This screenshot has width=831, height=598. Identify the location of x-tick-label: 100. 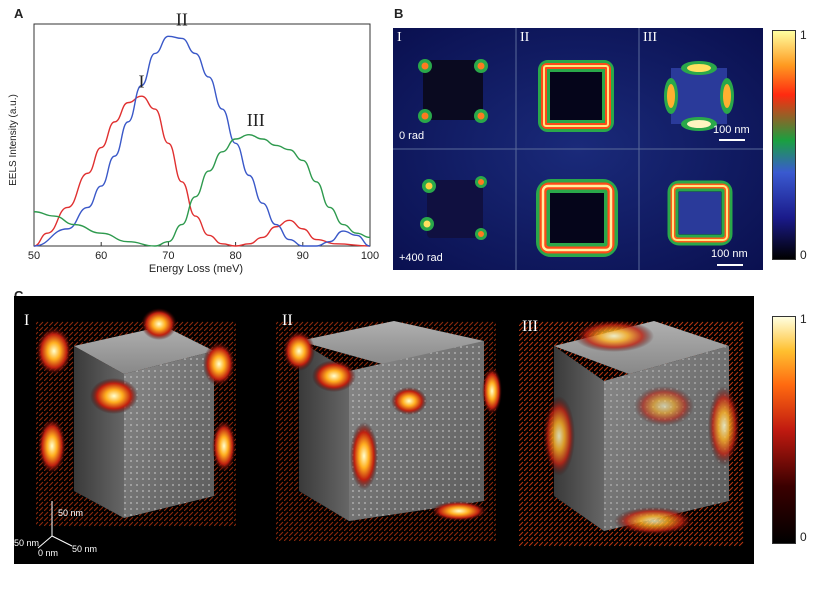
(370, 256).